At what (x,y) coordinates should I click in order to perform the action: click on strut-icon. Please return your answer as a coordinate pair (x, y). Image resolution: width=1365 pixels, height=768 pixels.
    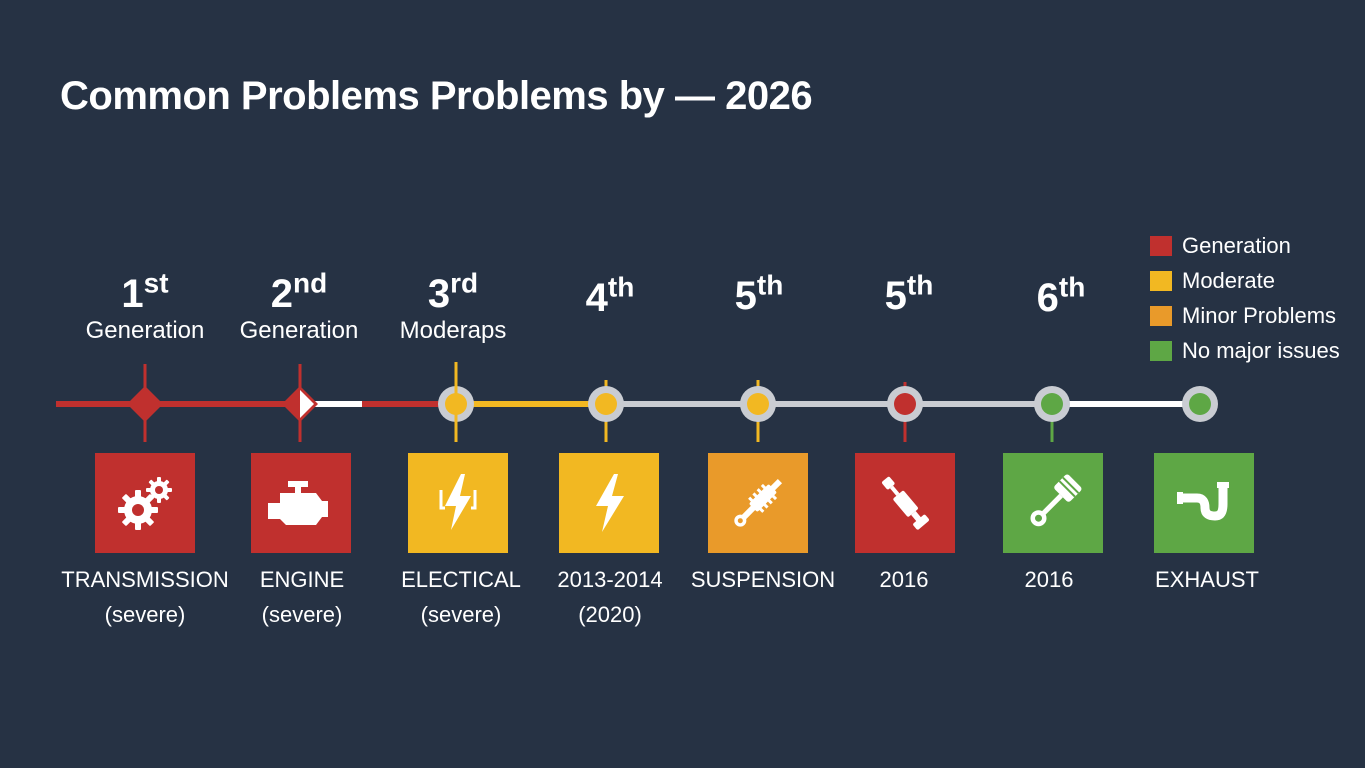
    Looking at the image, I should click on (905, 503).